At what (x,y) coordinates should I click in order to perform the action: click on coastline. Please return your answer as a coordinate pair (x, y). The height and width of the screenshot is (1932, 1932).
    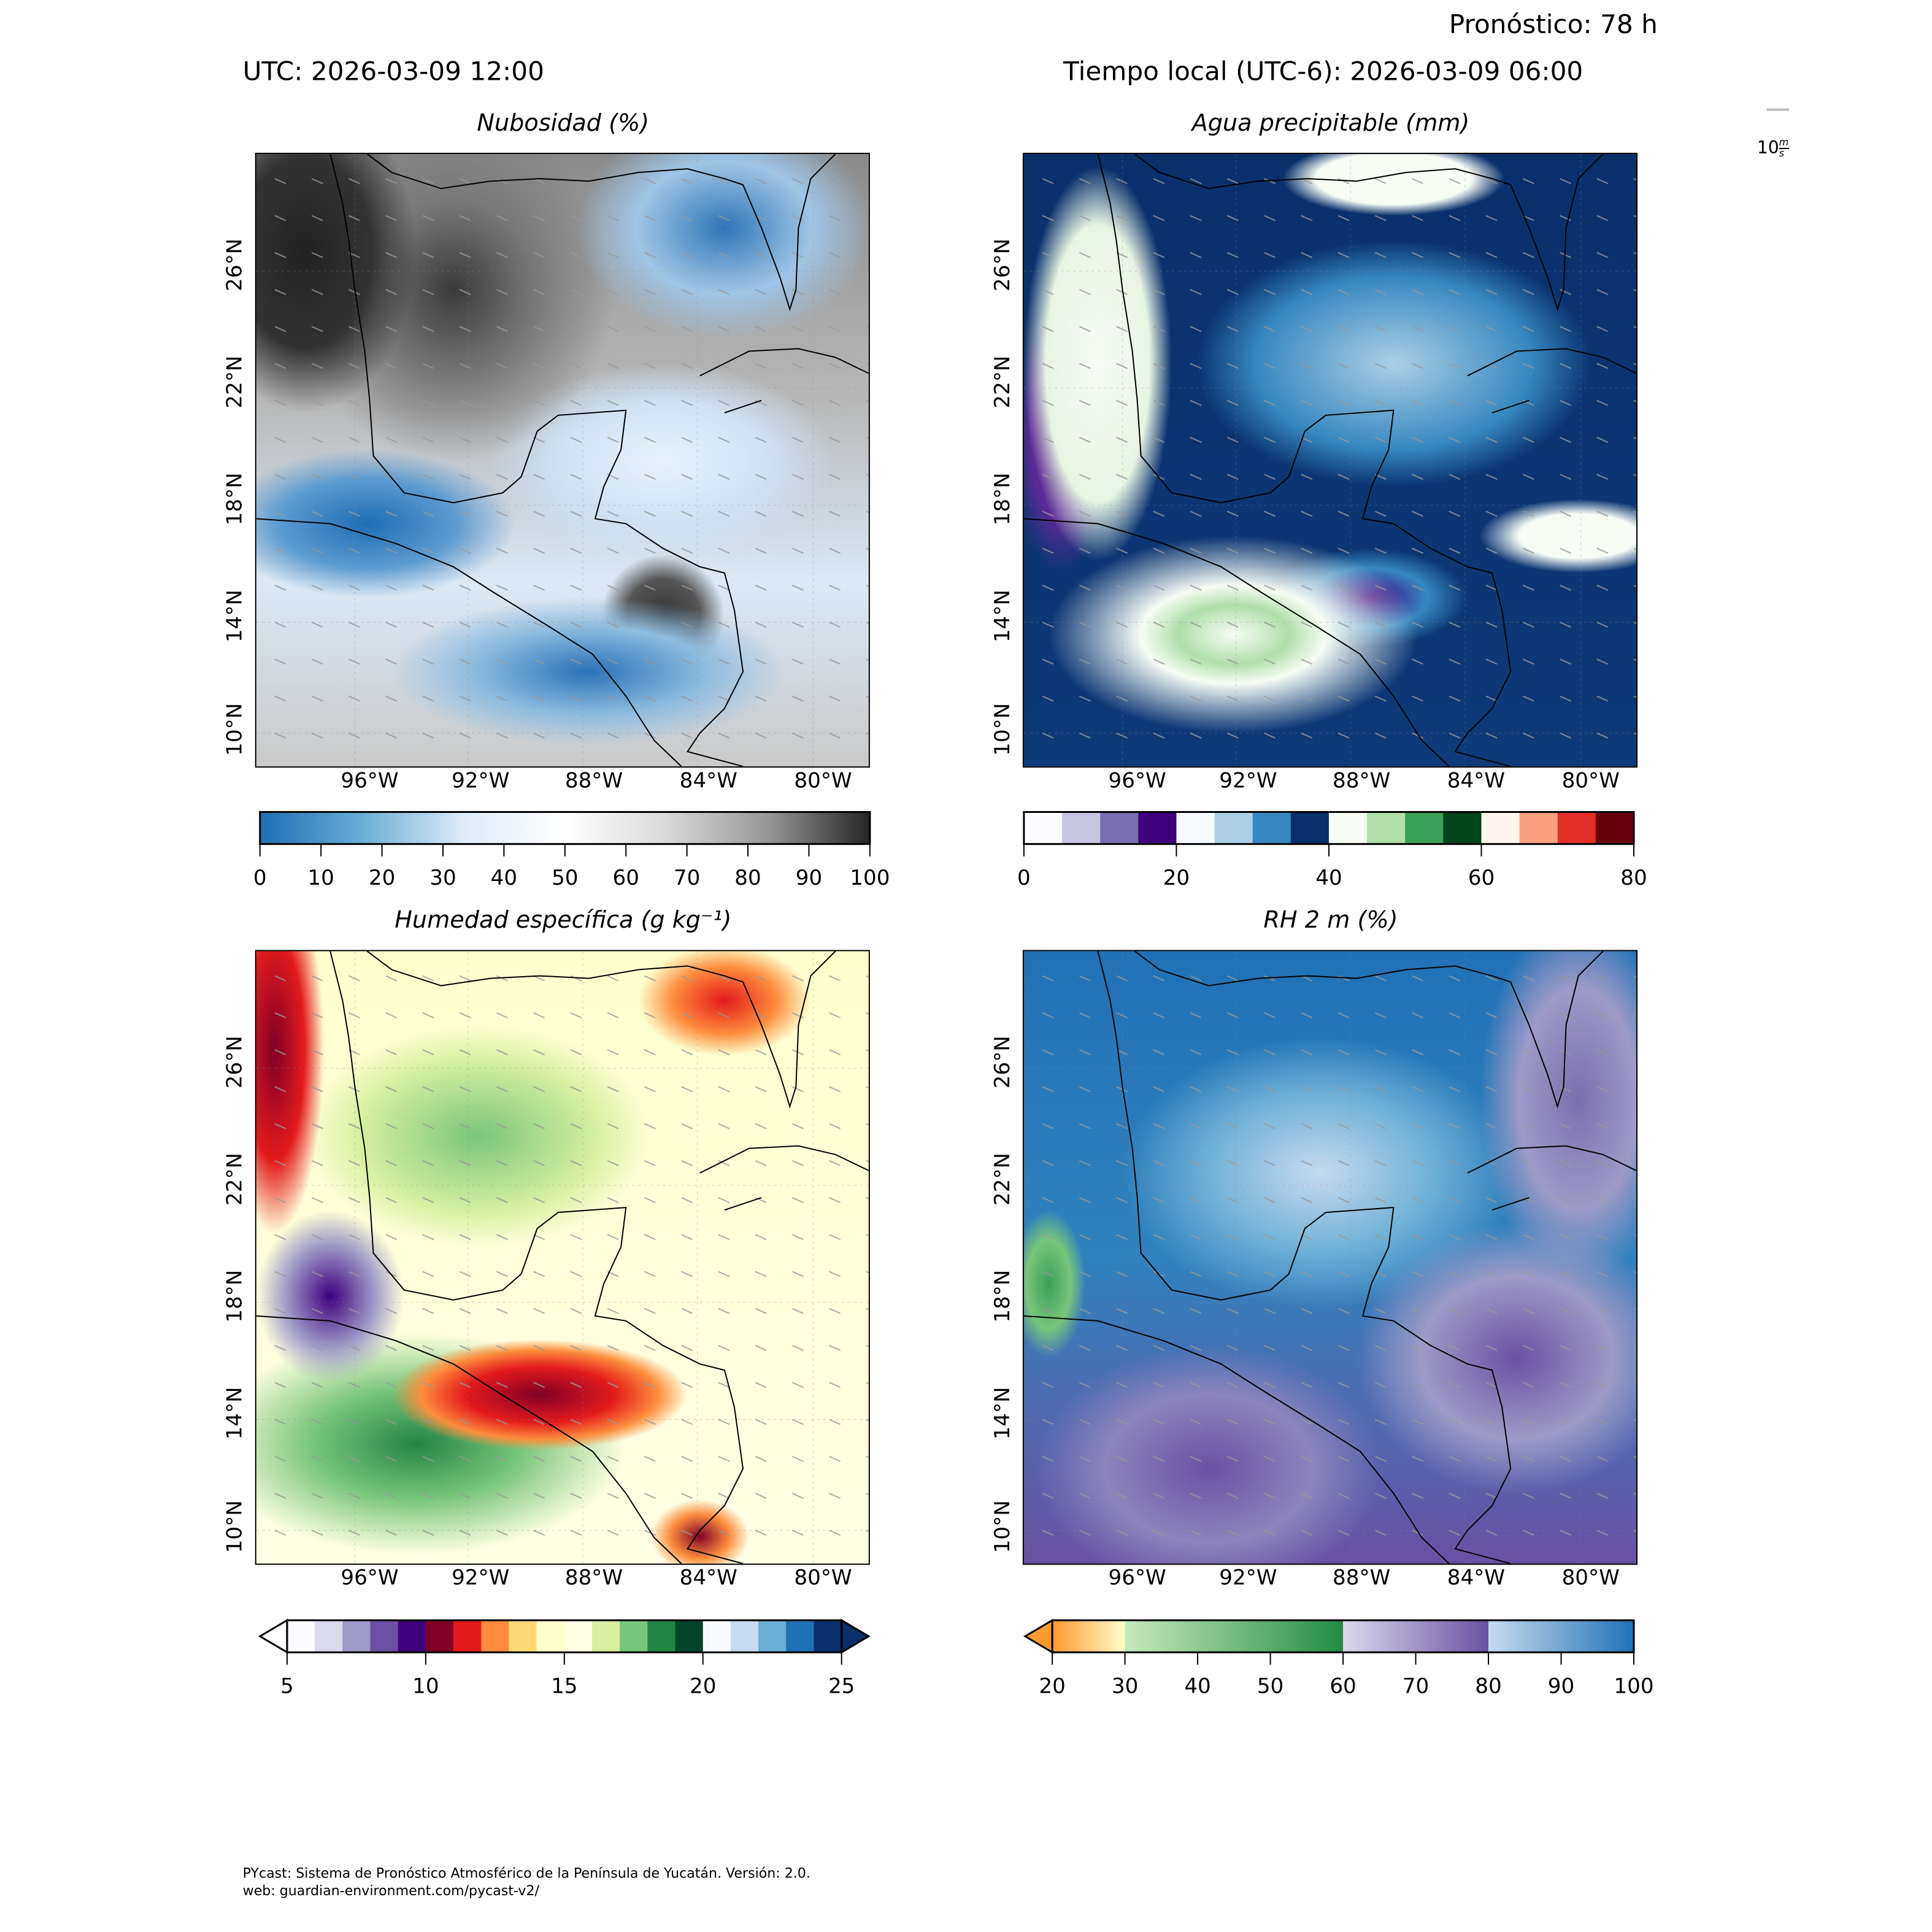
    Looking at the image, I should click on (1330, 460).